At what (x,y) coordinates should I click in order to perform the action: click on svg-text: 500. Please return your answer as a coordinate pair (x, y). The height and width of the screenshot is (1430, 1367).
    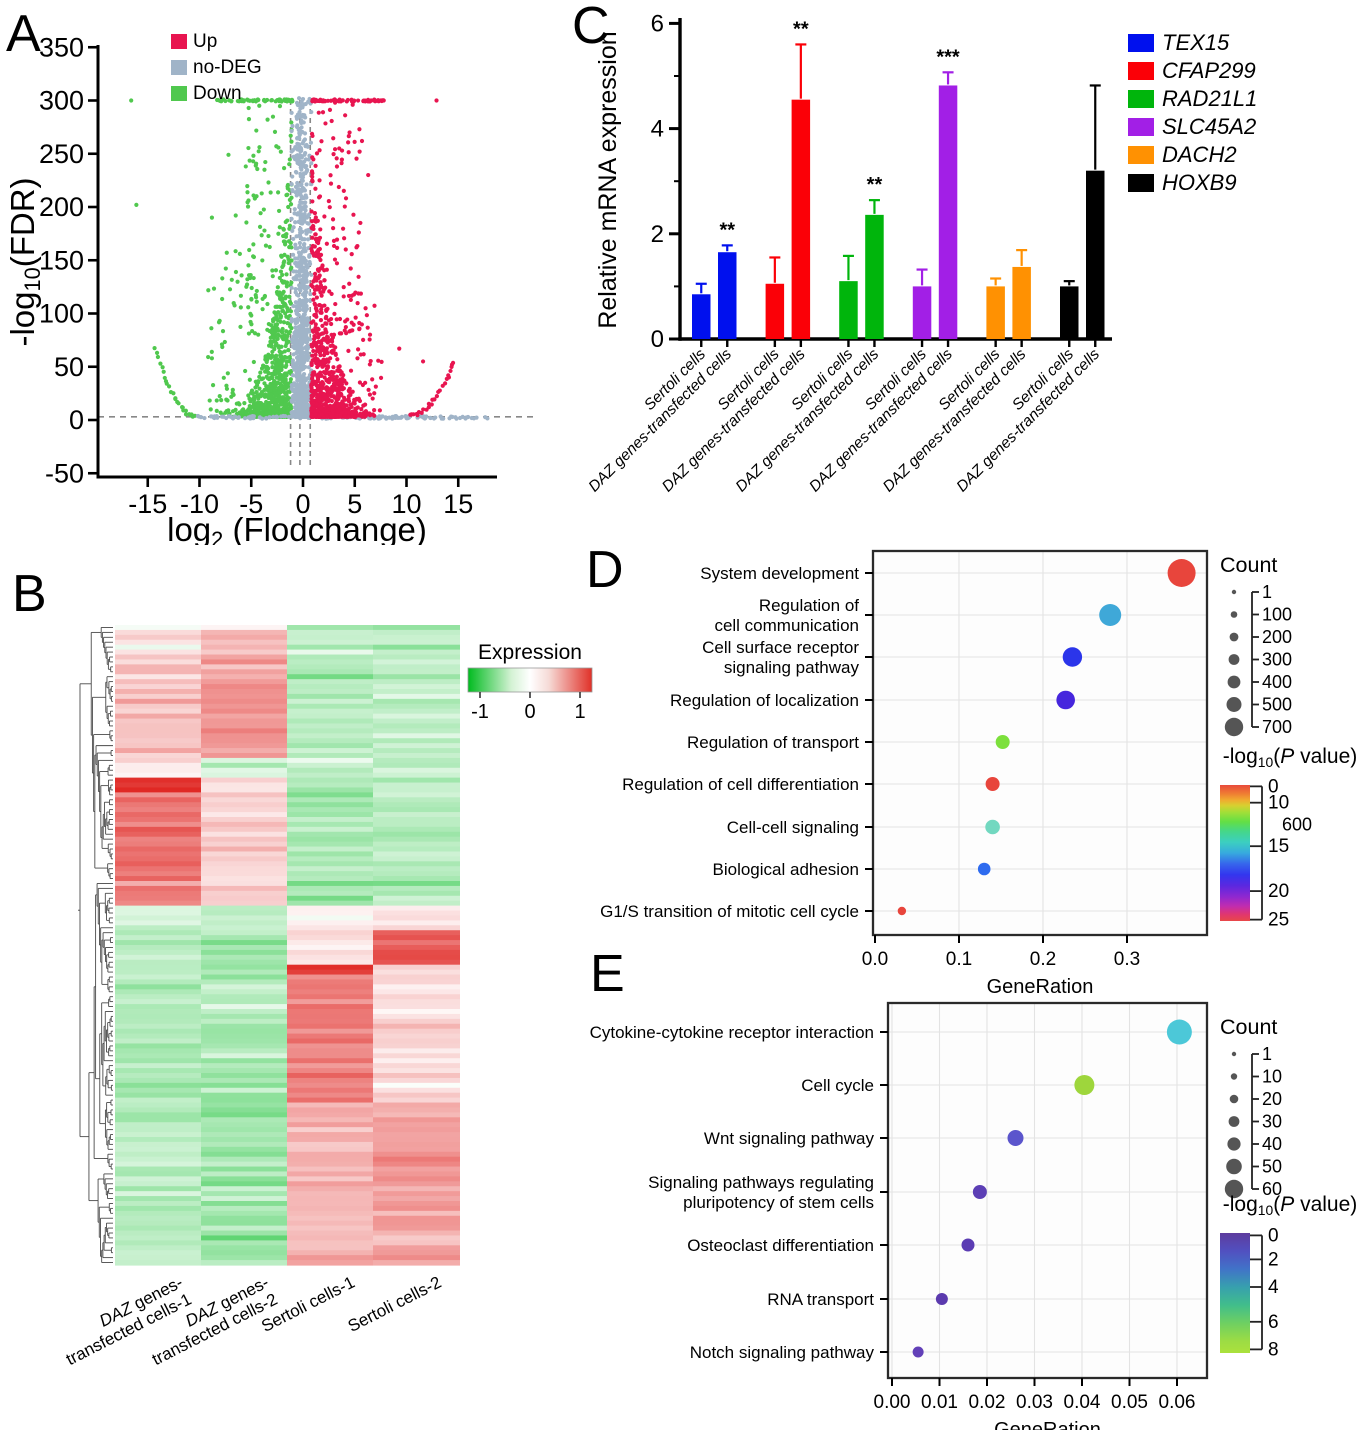
    Looking at the image, I should click on (1277, 705).